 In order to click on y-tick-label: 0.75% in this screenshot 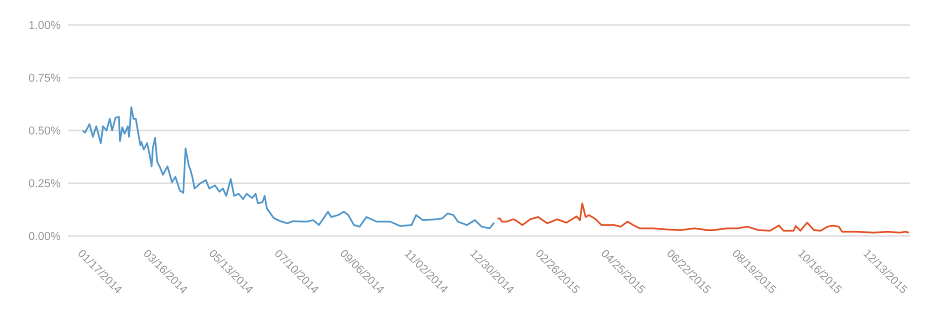, I will do `click(44, 78)`.